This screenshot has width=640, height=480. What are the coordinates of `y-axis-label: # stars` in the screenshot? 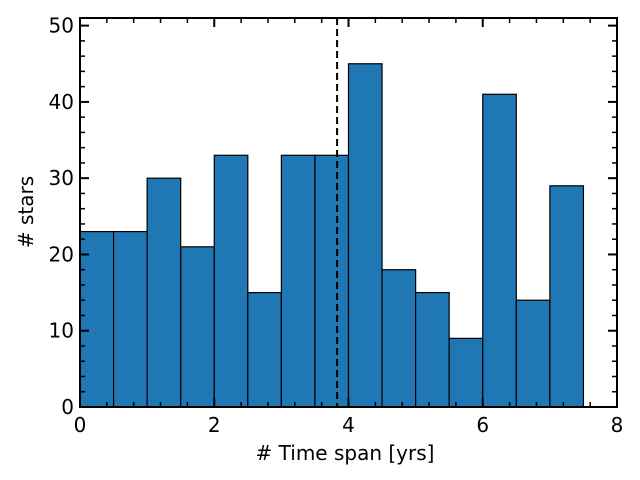 It's located at (26, 212).